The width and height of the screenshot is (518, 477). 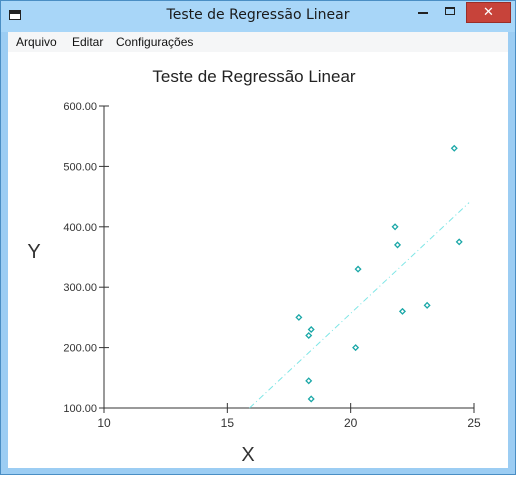 I want to click on menu-editar: Editar, so click(x=88, y=42).